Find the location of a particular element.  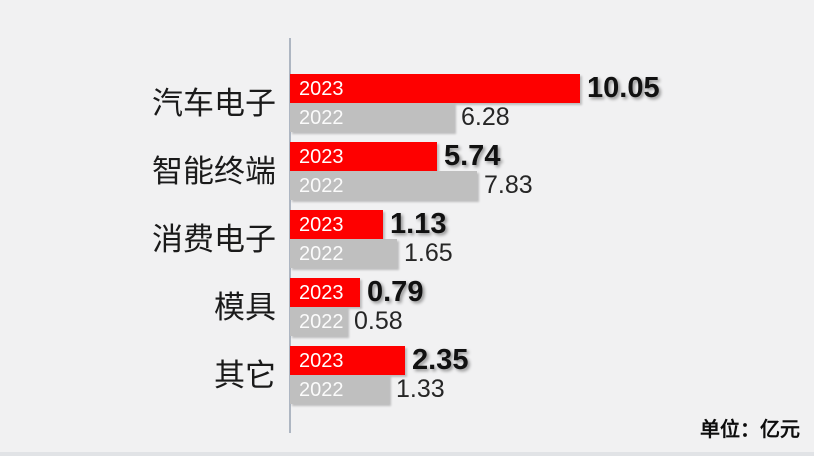

category-row: 消费电子 2023 1.13 2022 1.65 is located at coordinates (407, 239).